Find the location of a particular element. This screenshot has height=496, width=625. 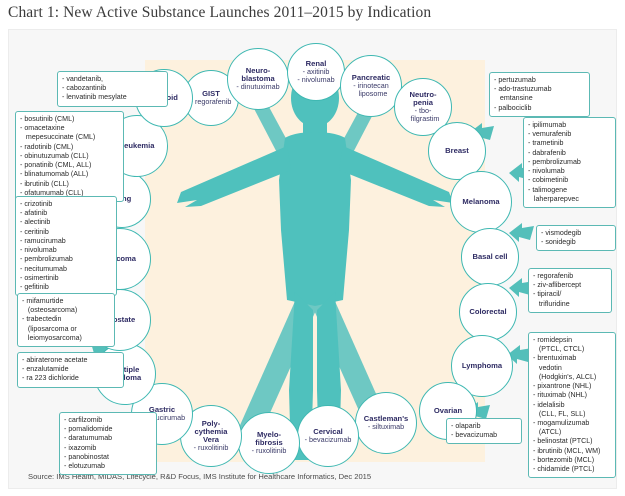

drug-item: - ibrutinib (CLL) is located at coordinates (44, 183).